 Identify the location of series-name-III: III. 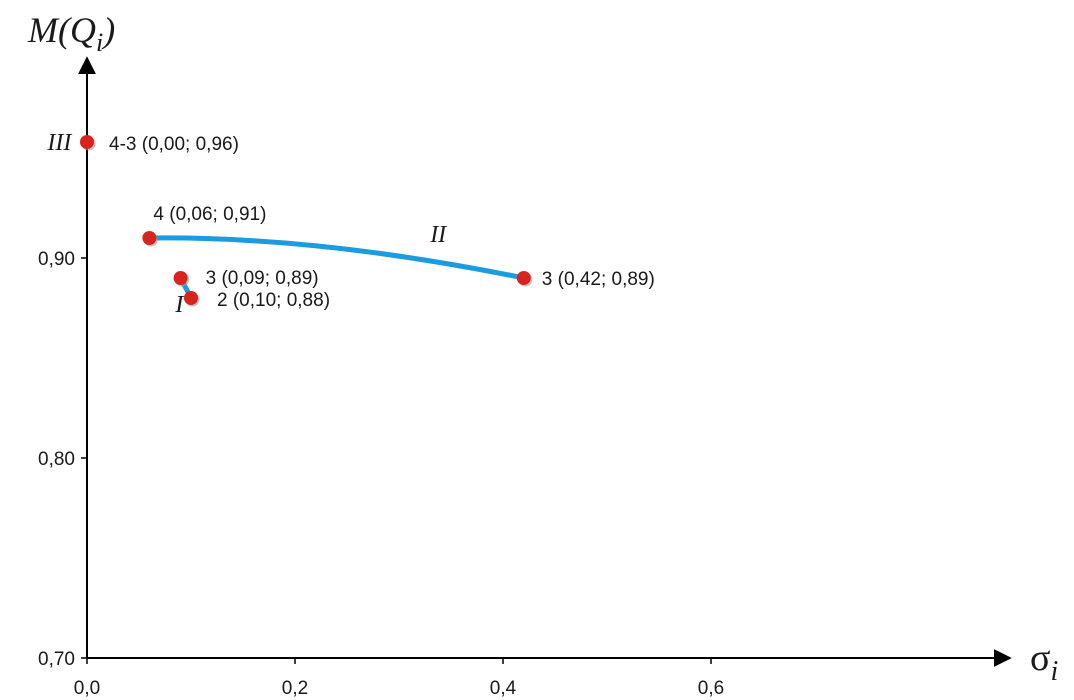
(59, 143).